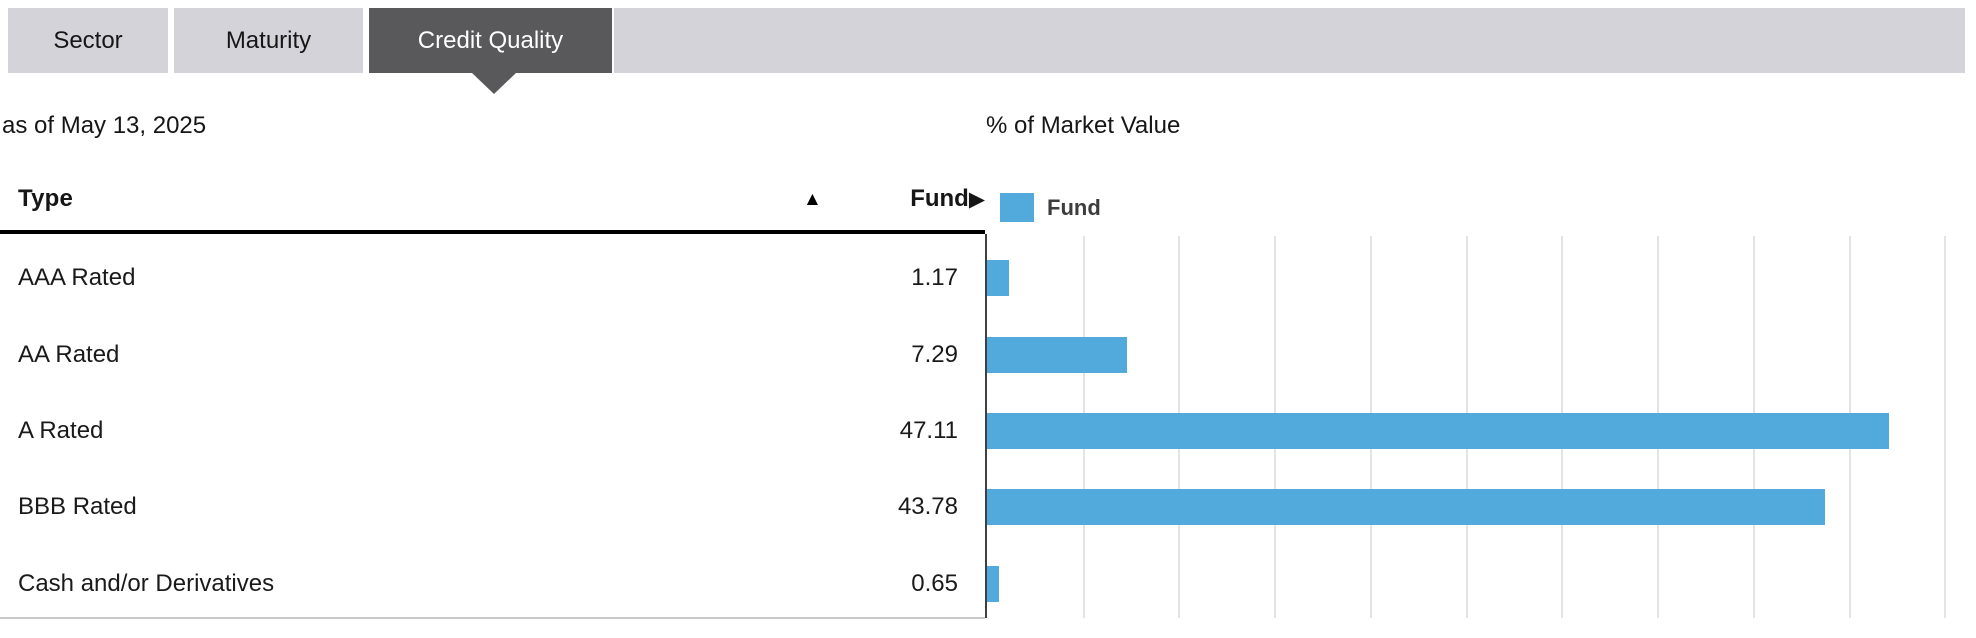 The height and width of the screenshot is (638, 1976). What do you see at coordinates (1945, 427) in the screenshot?
I see `chart-gridline` at bounding box center [1945, 427].